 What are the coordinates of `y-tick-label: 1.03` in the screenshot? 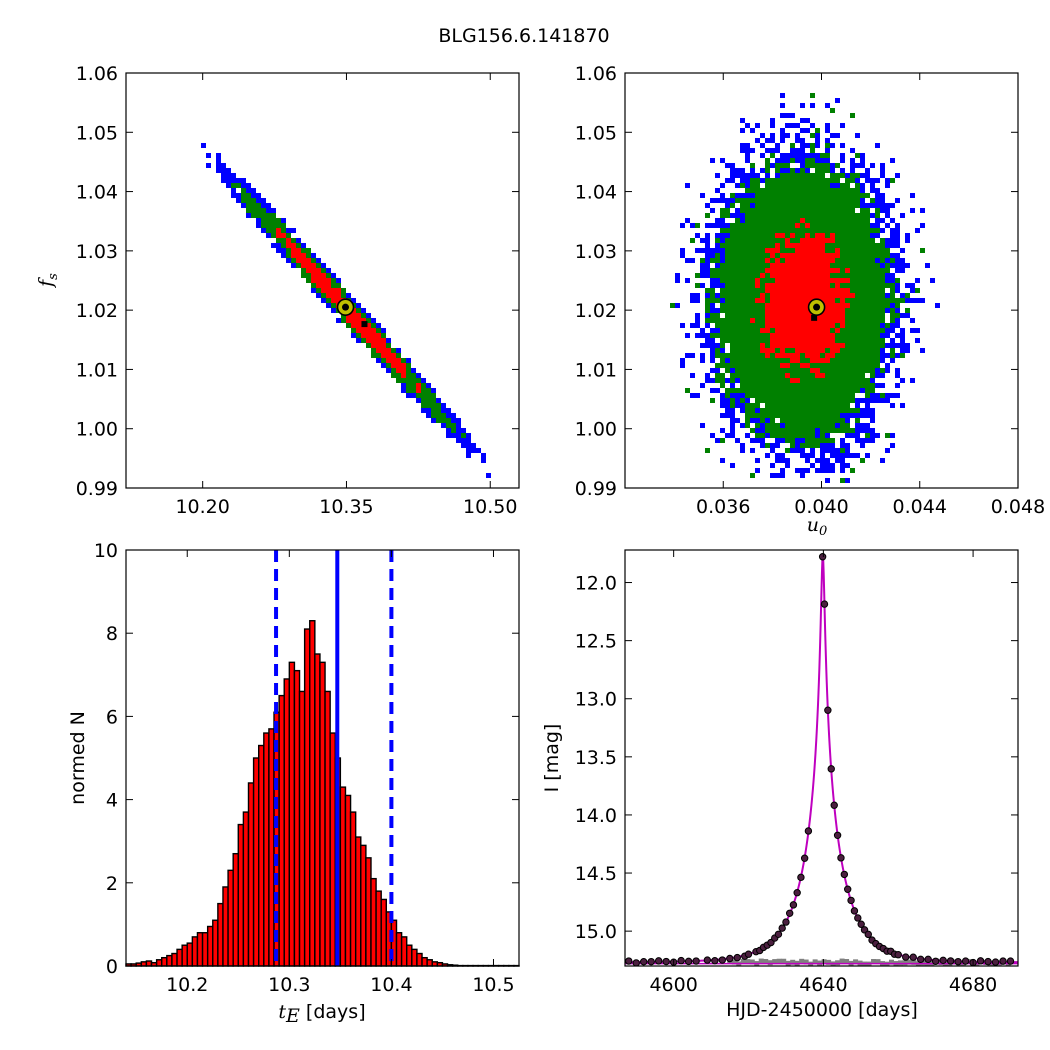 It's located at (97, 252).